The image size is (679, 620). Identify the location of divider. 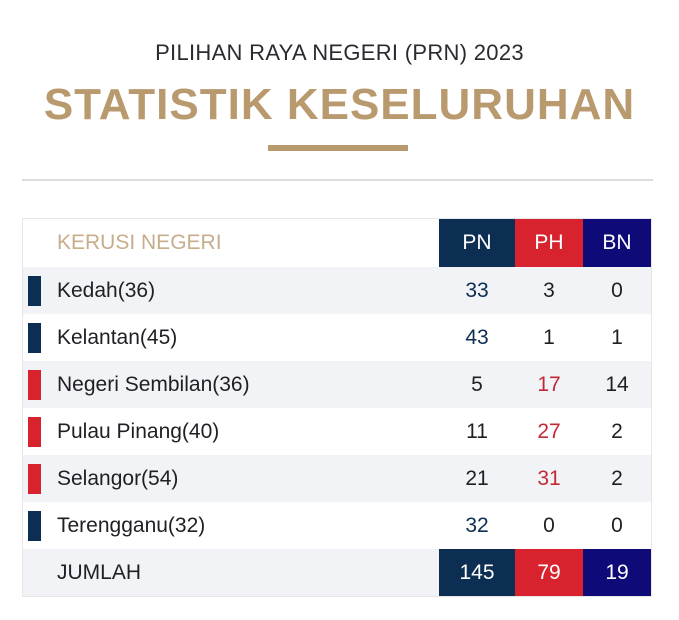
(337, 180).